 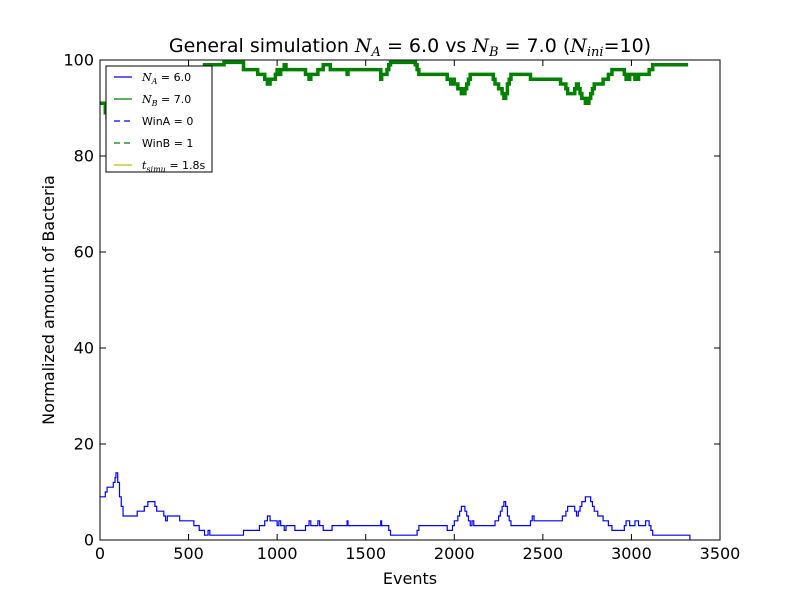 I want to click on legend-entry: NB = 7.0, so click(x=152, y=100).